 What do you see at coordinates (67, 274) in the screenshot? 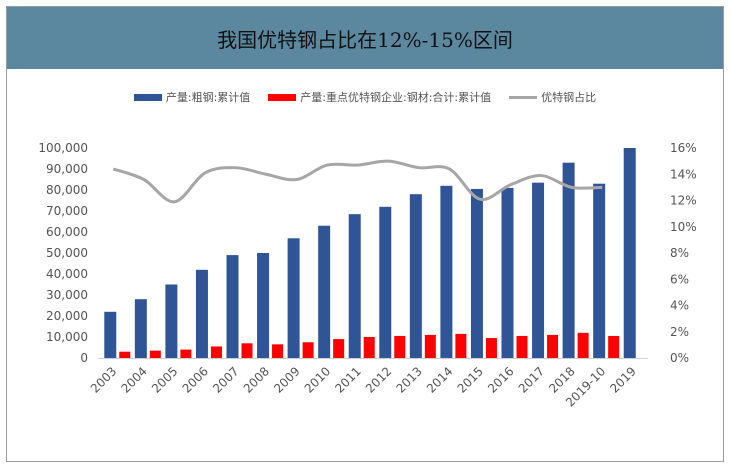
I see `y-left-tick-label: 40,000` at bounding box center [67, 274].